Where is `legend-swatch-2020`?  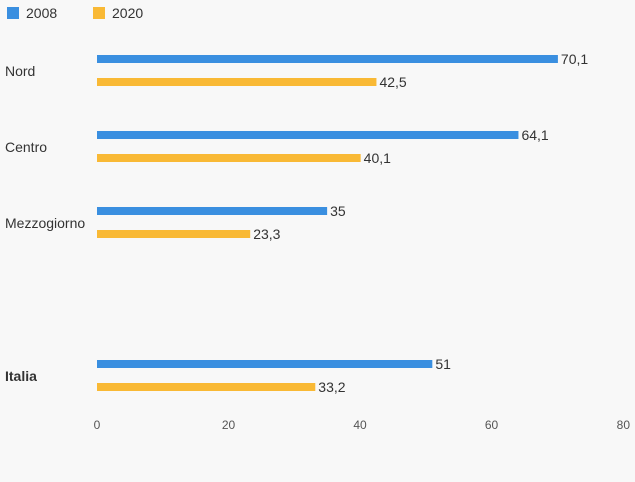 legend-swatch-2020 is located at coordinates (99, 13).